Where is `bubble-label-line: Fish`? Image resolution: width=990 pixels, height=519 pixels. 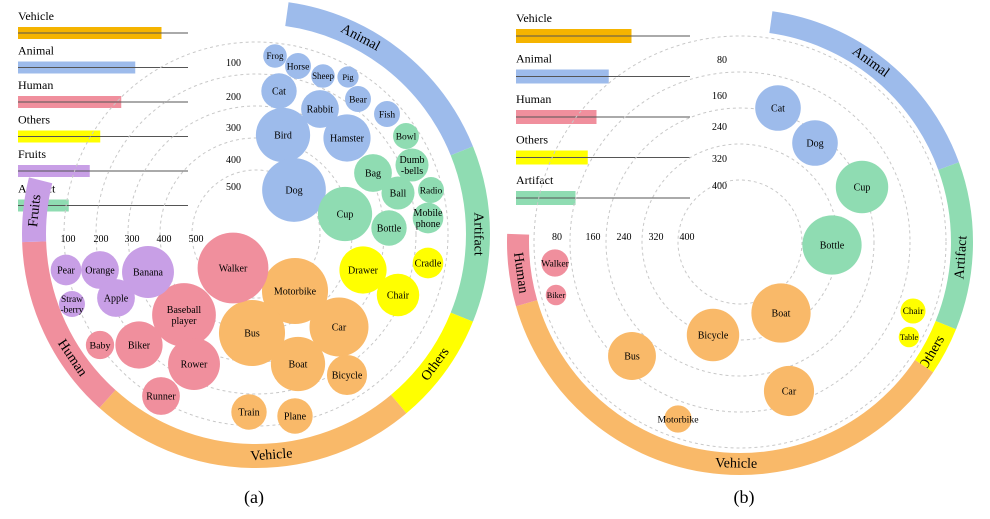 bubble-label-line: Fish is located at coordinates (387, 115).